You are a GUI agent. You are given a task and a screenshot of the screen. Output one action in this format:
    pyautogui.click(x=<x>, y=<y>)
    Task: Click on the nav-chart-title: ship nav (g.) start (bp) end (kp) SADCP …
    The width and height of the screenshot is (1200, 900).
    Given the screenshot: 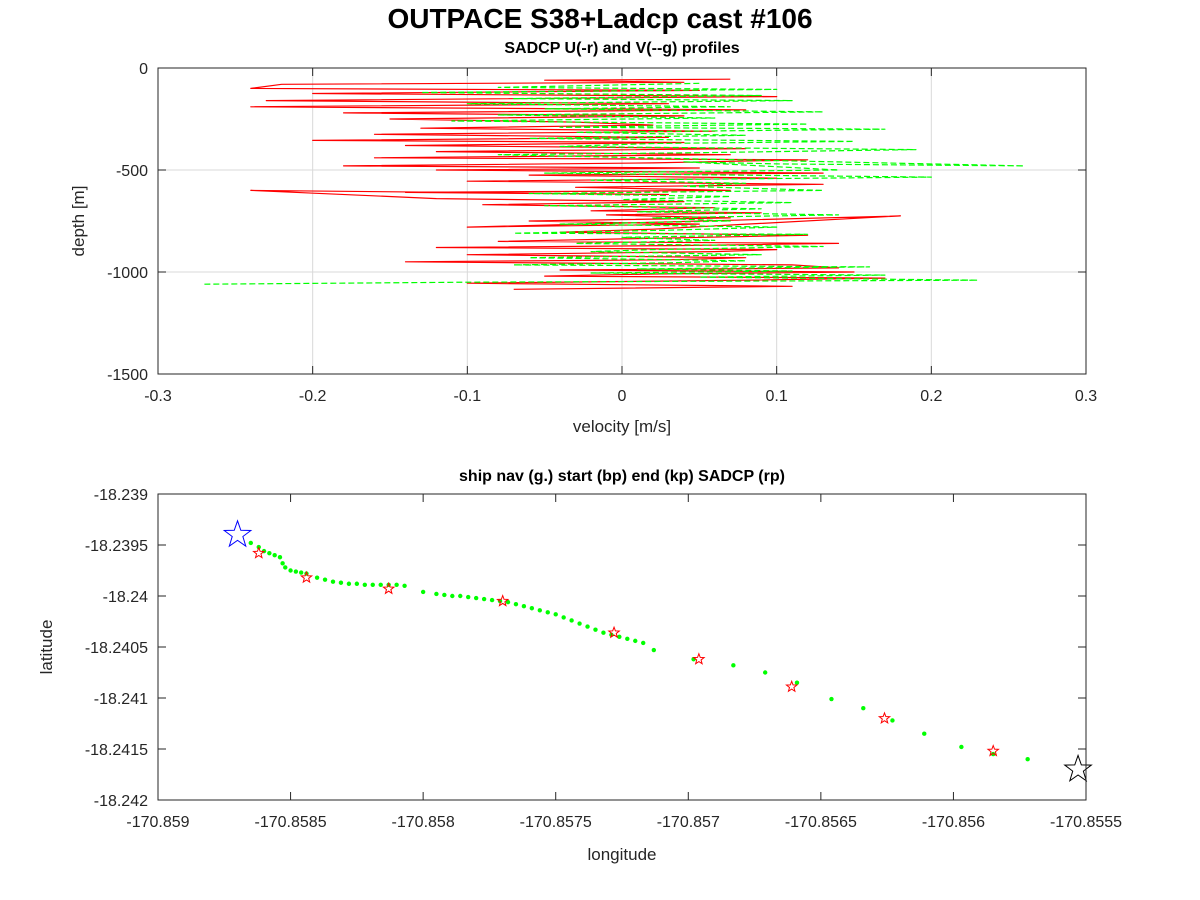 What is the action you would take?
    pyautogui.click(x=622, y=476)
    